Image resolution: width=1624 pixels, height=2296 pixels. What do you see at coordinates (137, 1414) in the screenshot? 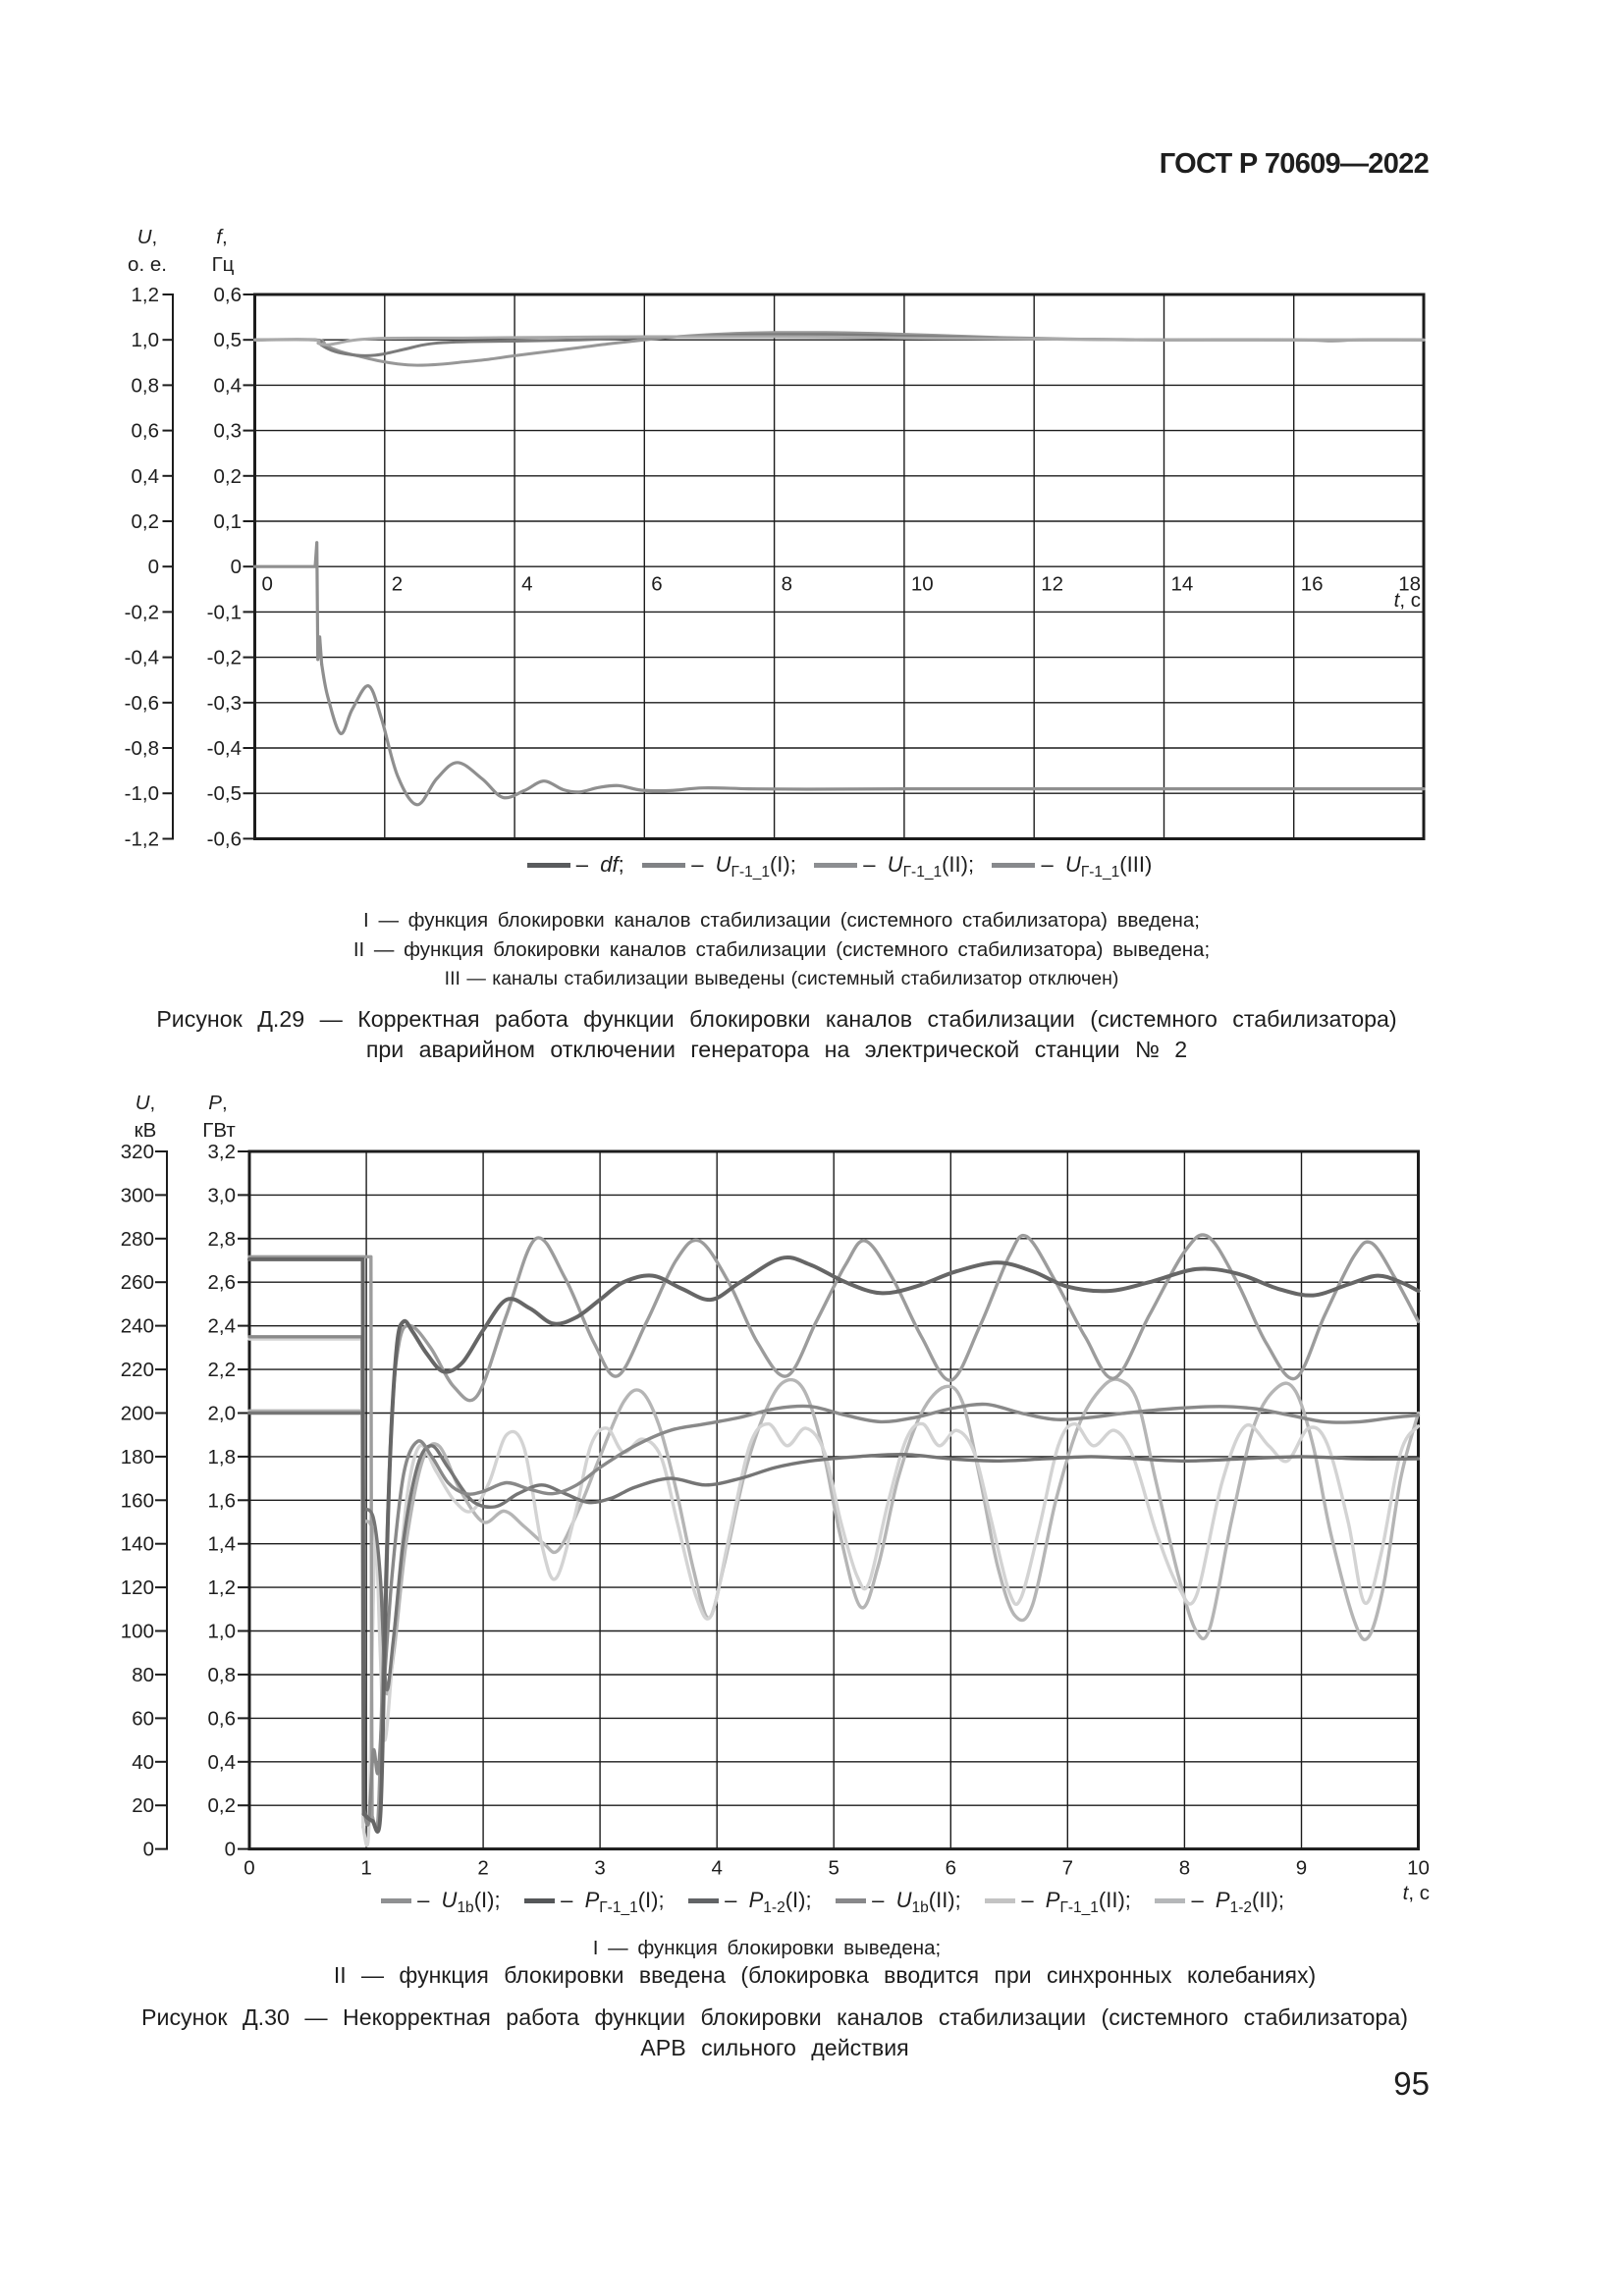
I see `svg-text: 200` at bounding box center [137, 1414].